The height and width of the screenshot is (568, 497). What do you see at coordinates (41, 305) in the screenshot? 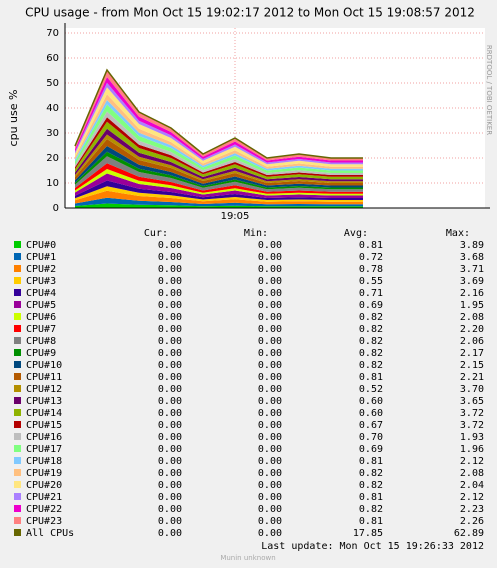
I see `legend-label: CPU#5` at bounding box center [41, 305].